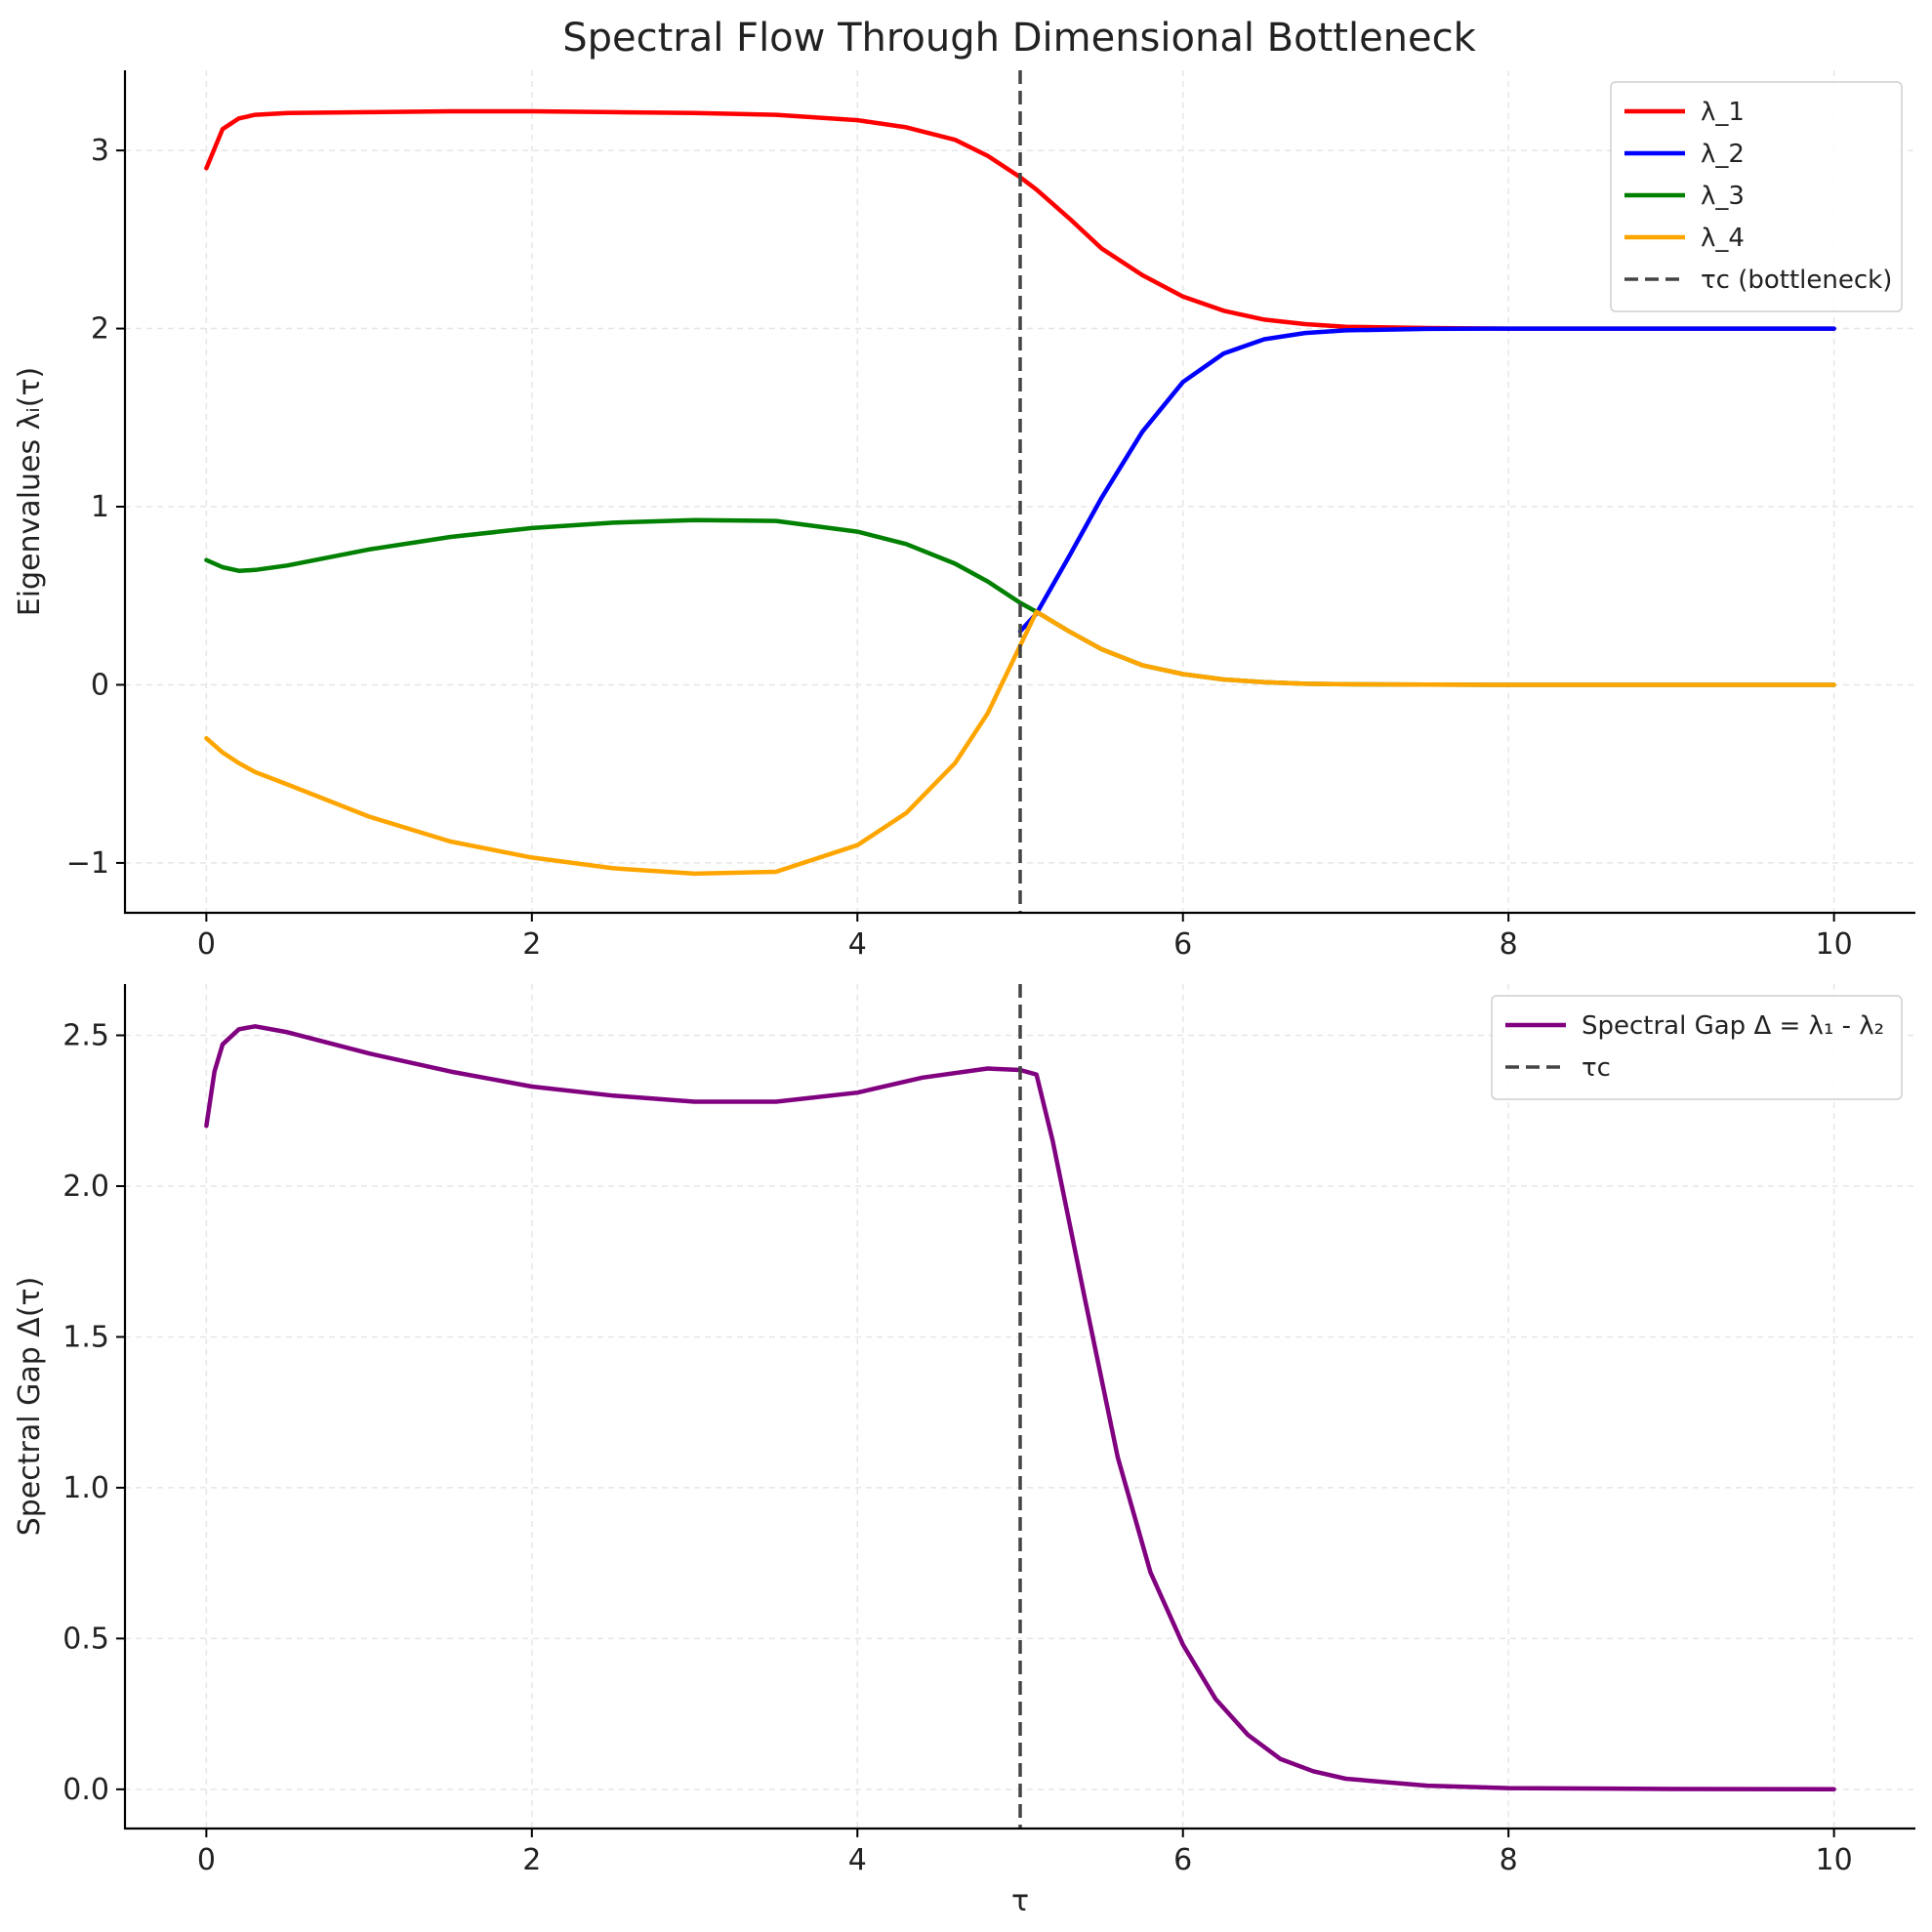 The image size is (1932, 1932). What do you see at coordinates (30, 492) in the screenshot?
I see `y-axis-label: Eigenvalues λᵢ(τ)` at bounding box center [30, 492].